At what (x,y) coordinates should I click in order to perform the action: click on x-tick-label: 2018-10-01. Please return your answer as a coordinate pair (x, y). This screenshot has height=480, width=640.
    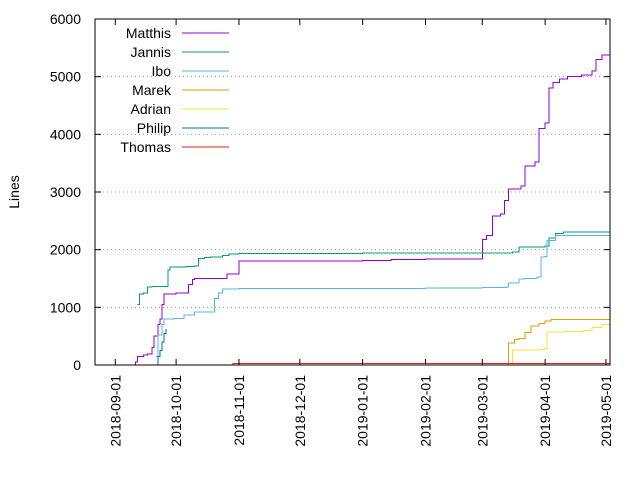
    Looking at the image, I should click on (176, 411).